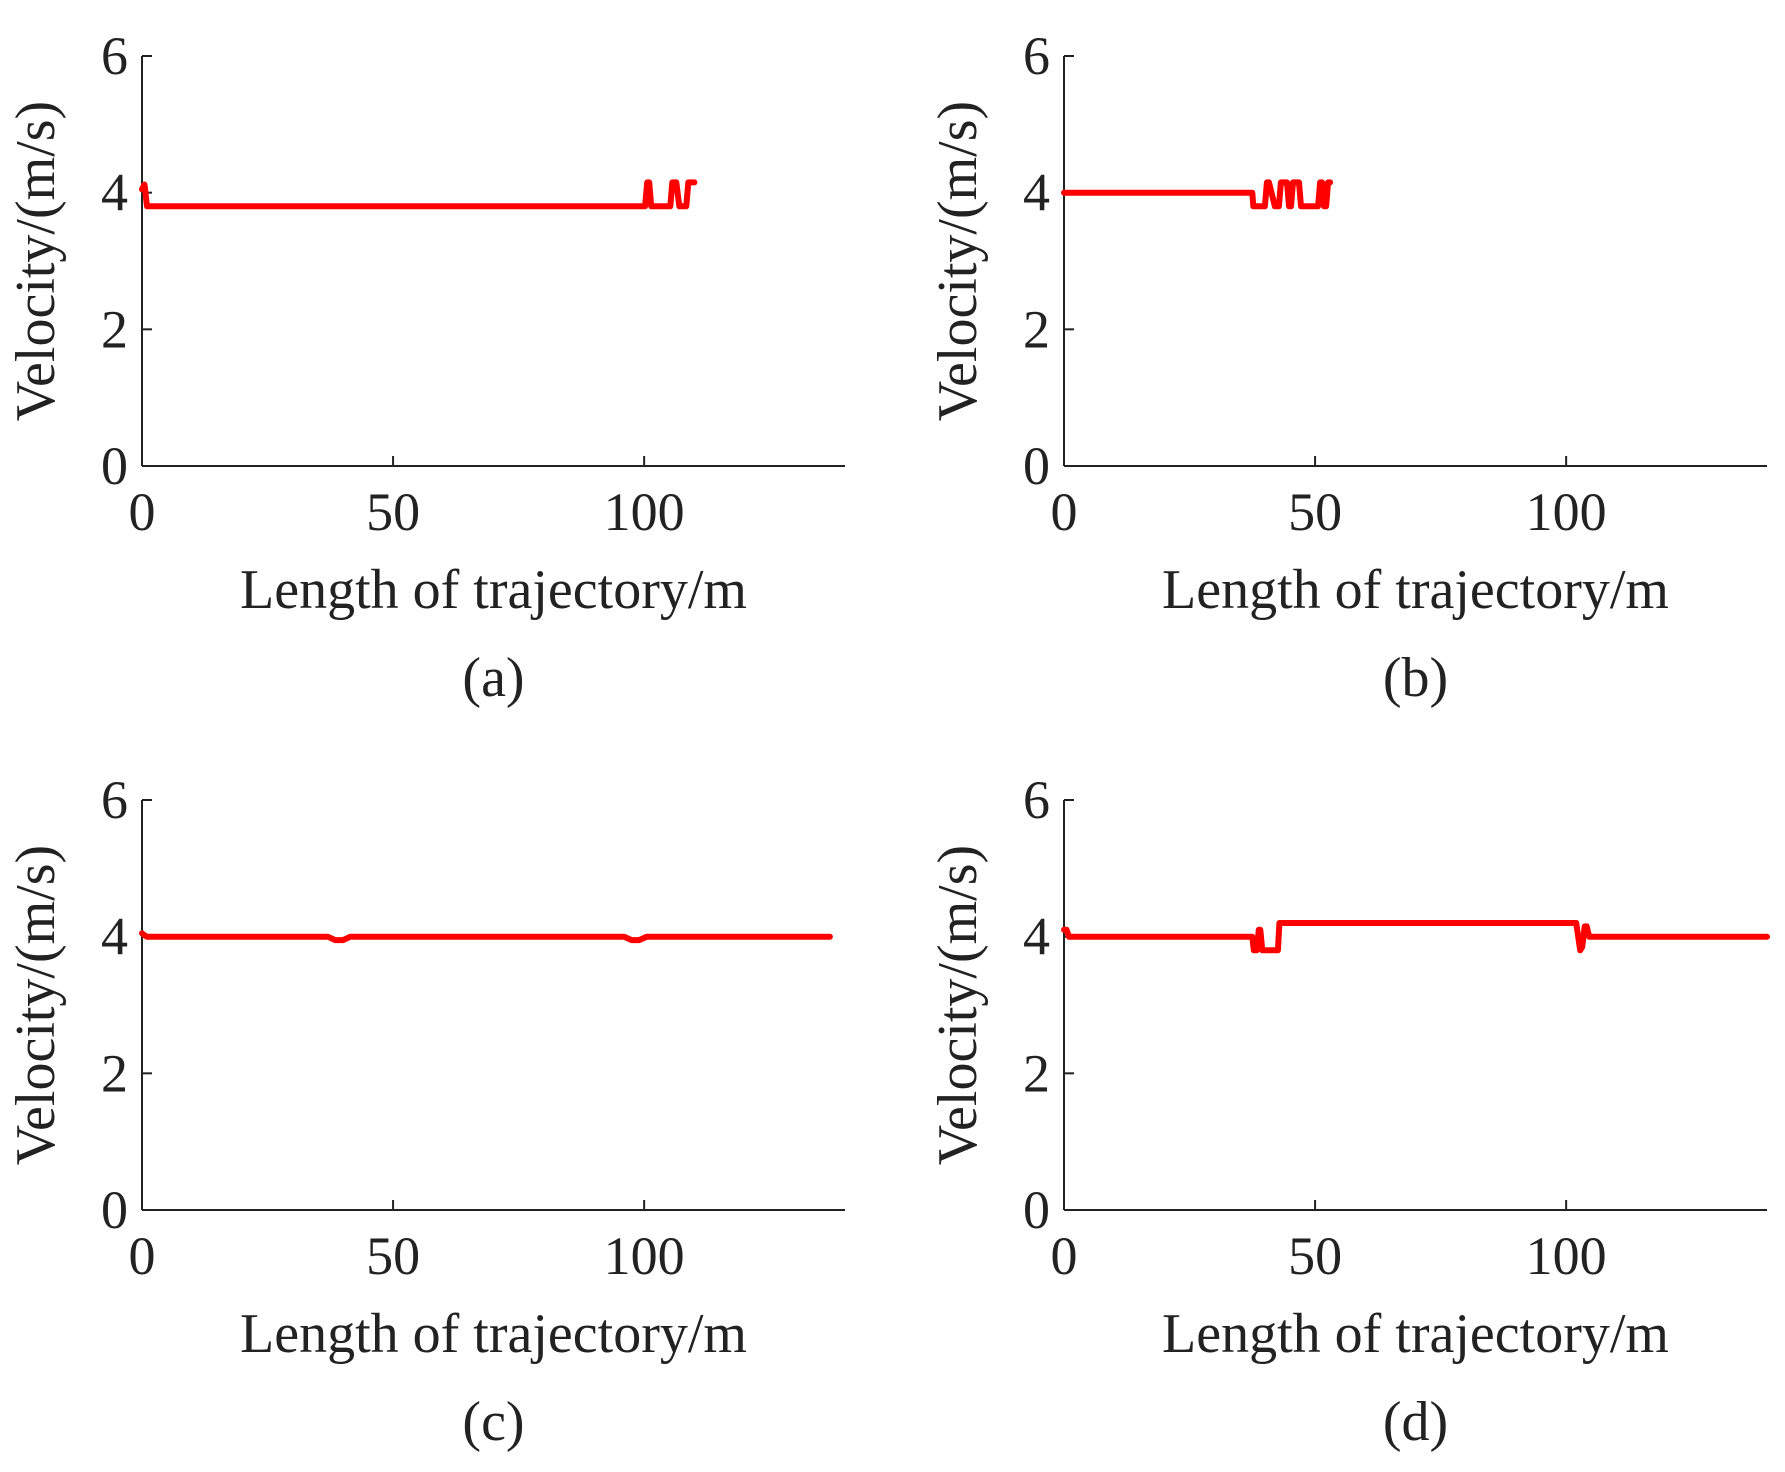  Describe the element at coordinates (493, 1422) in the screenshot. I see `panel-caption: (c)` at that location.